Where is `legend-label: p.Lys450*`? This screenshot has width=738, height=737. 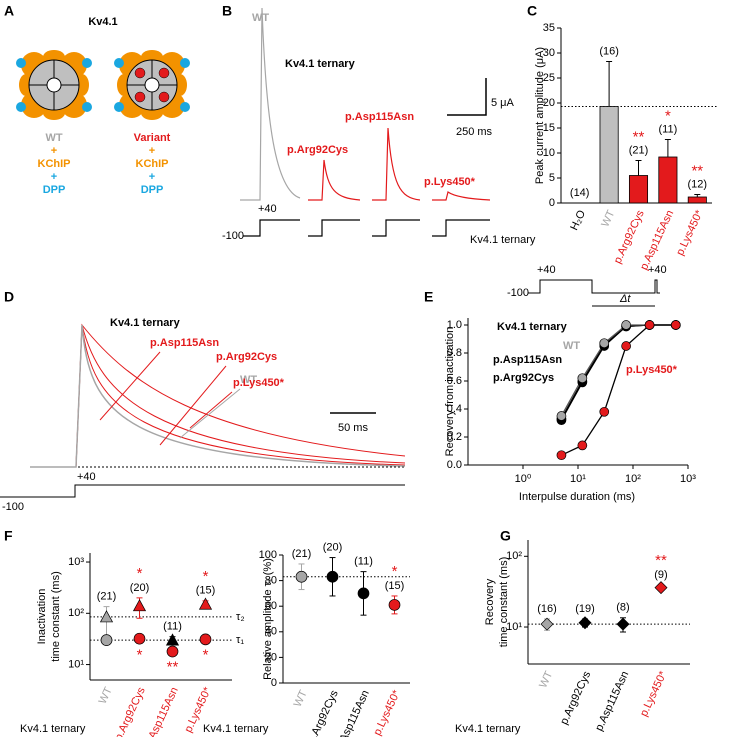 legend-label: p.Lys450* is located at coordinates (652, 370).